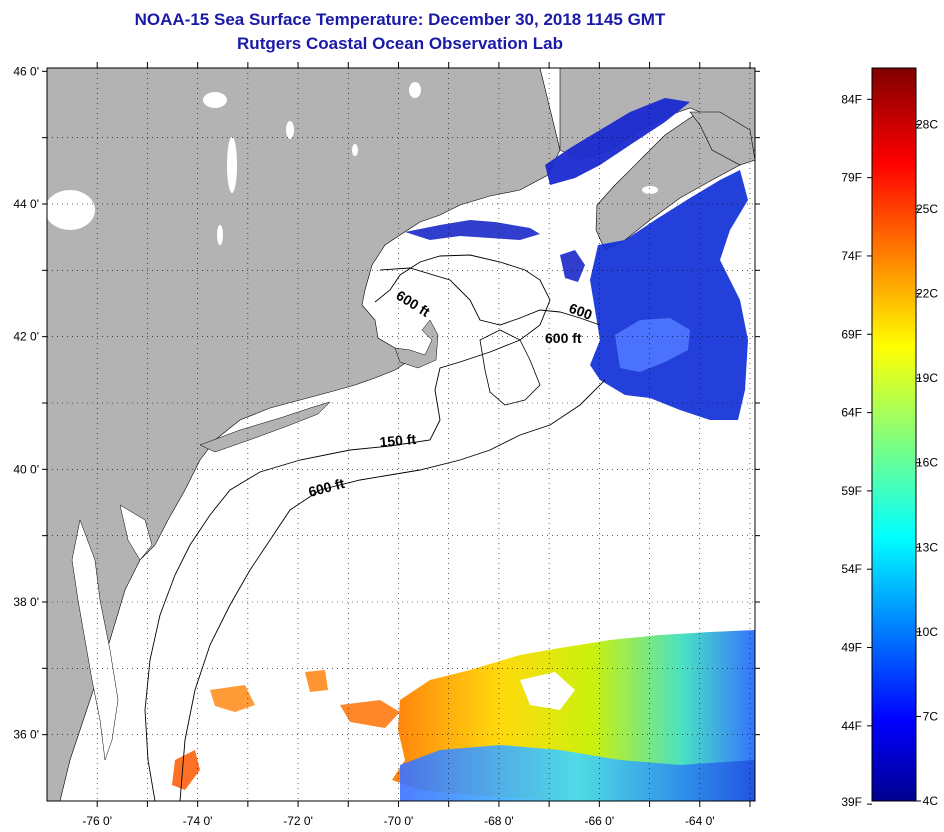  Describe the element at coordinates (600, 821) in the screenshot. I see `lon-tick-label: -66 0'` at that location.